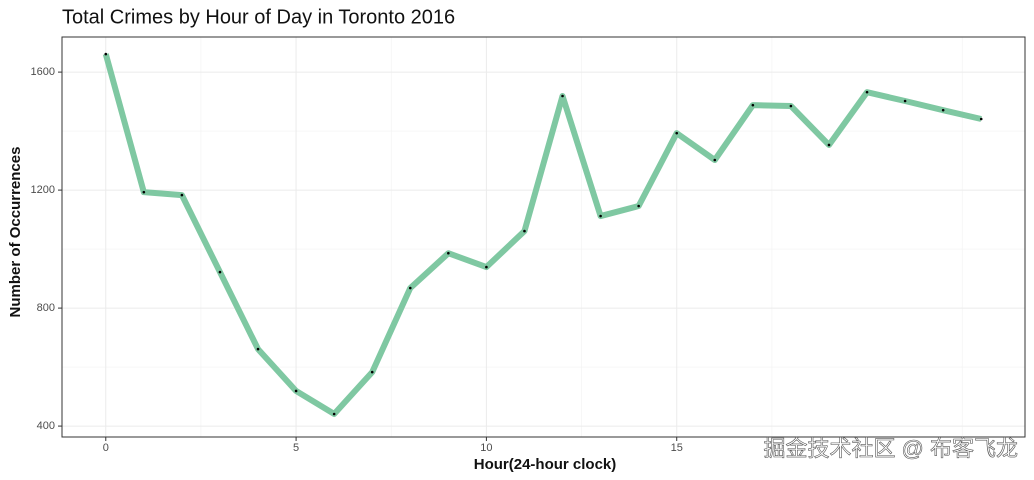  I want to click on watermark: 掘金技术社区 @ 布客飞龙, so click(890, 448).